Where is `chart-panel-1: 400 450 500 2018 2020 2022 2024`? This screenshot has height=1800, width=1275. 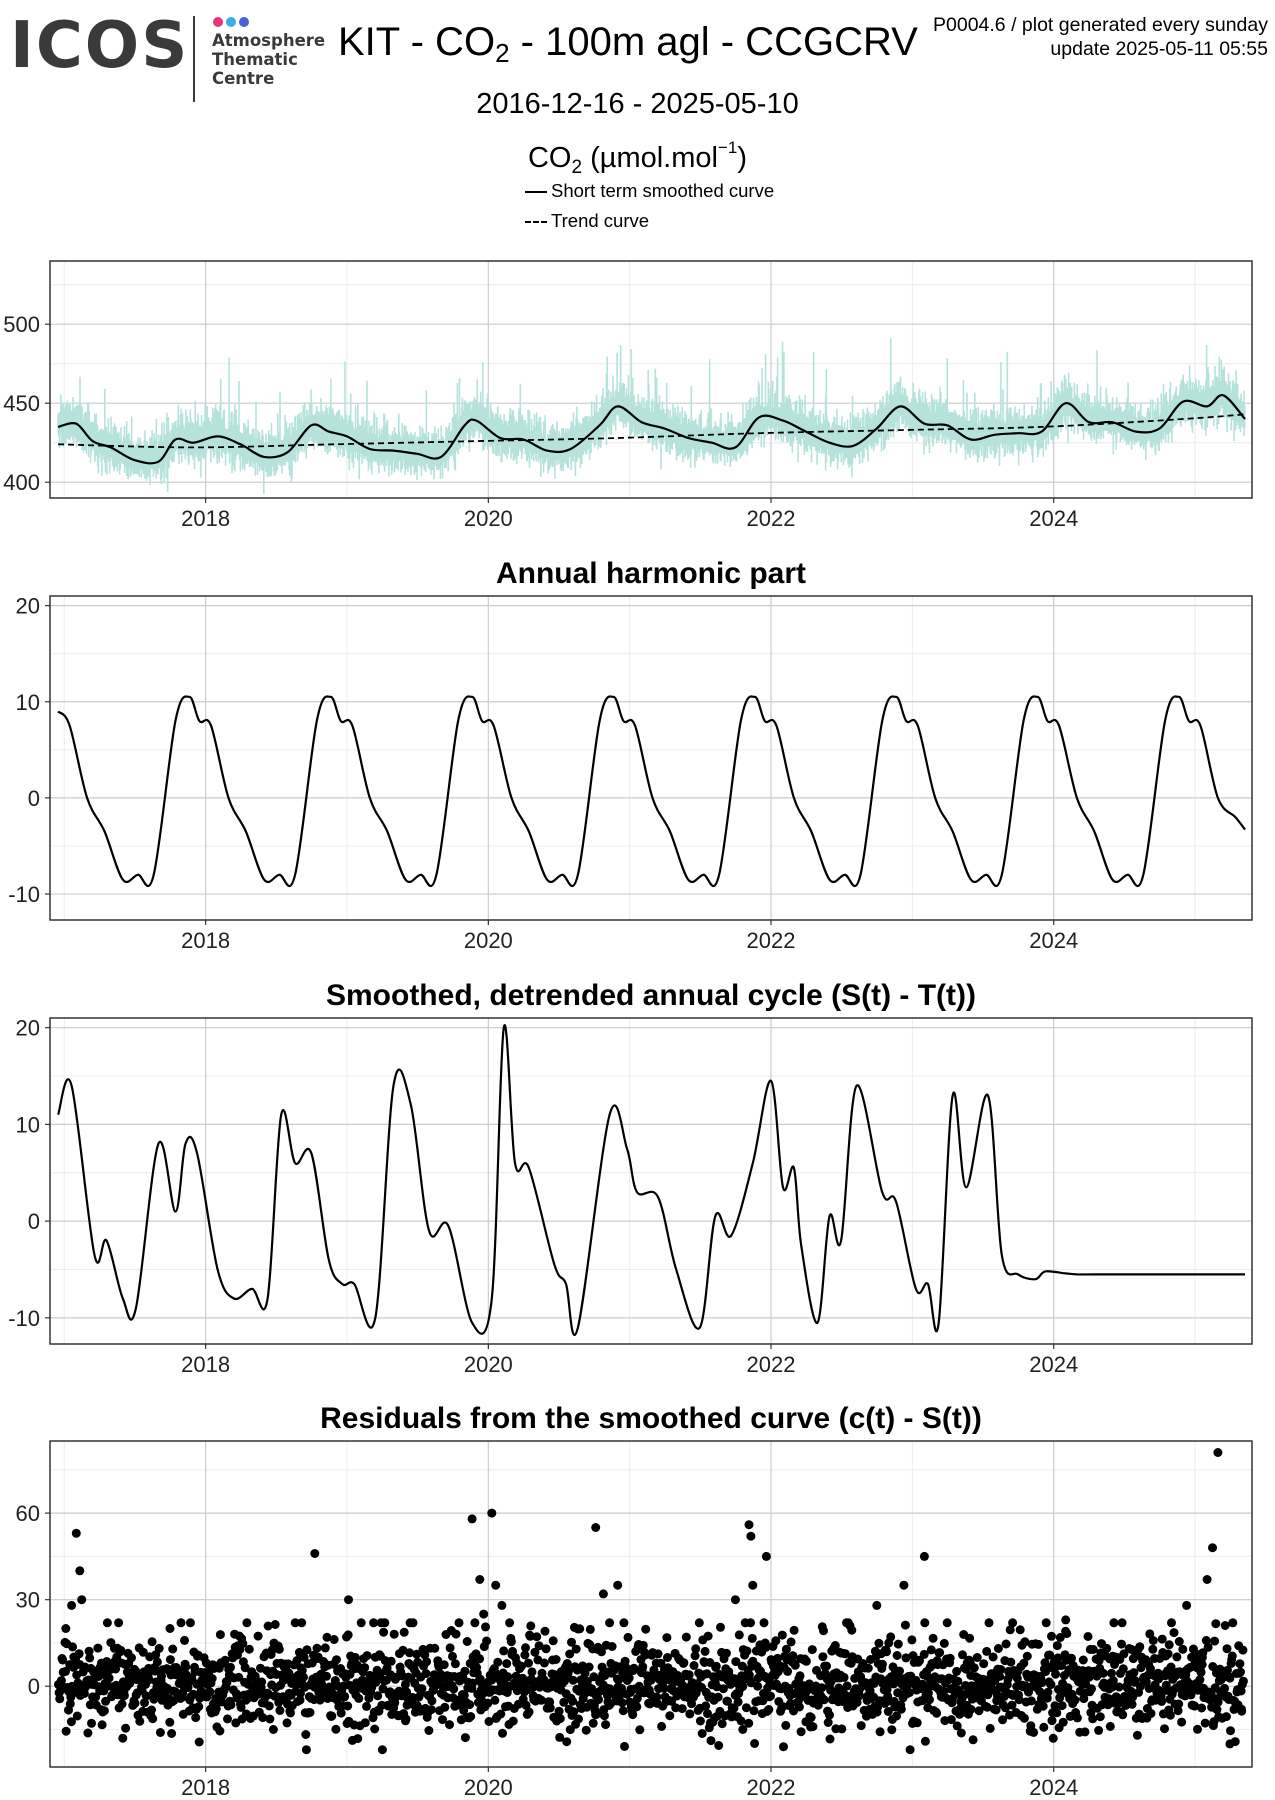 chart-panel-1: 400 450 500 2018 2020 2022 2024 is located at coordinates (628, 395).